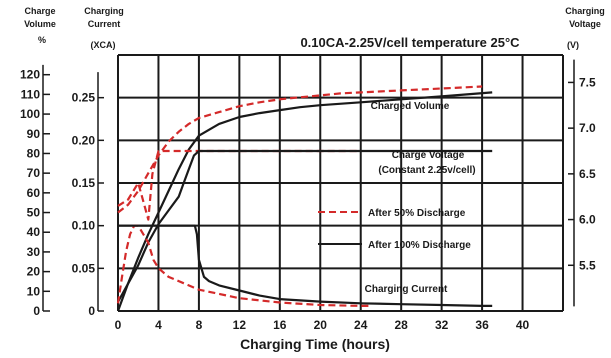 Image resolution: width=611 pixels, height=358 pixels. I want to click on volume-tick-label: 20, so click(34, 272).